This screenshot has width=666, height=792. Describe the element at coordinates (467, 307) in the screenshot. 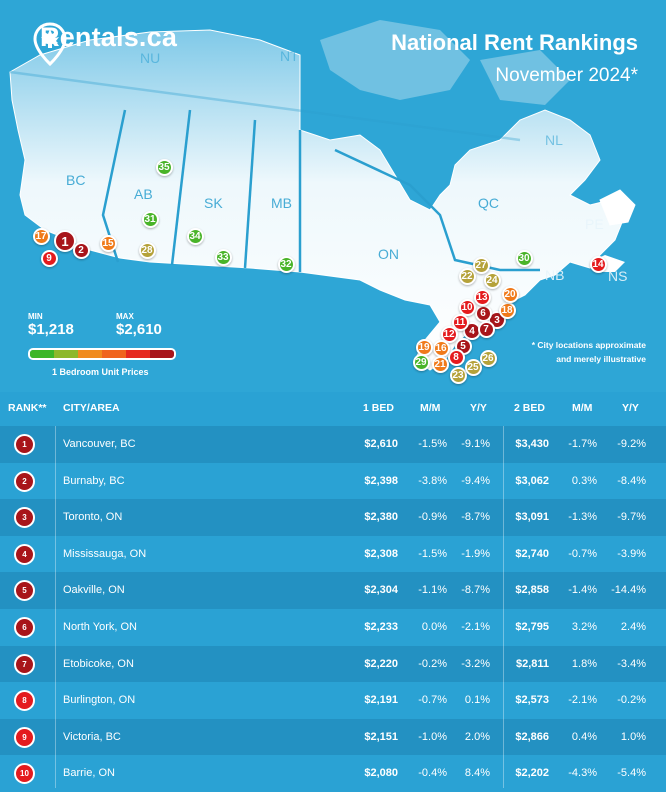

I see `city-marker-10: 10` at that location.